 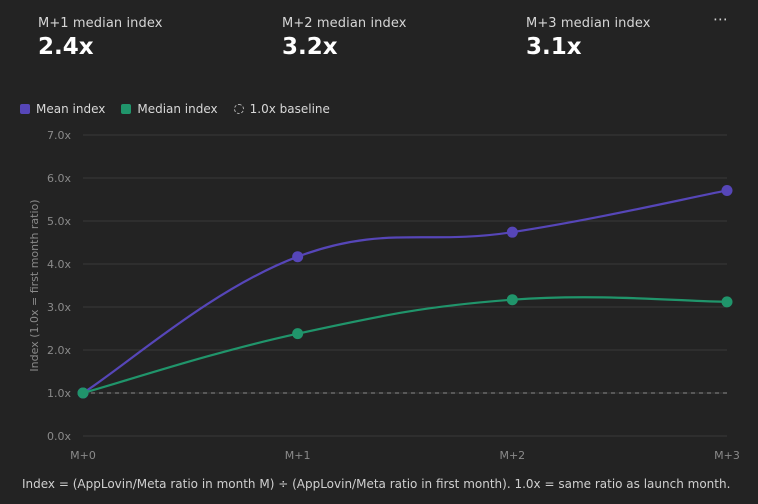 I want to click on stat-m2: M+2 median index 3.2x, so click(x=344, y=38).